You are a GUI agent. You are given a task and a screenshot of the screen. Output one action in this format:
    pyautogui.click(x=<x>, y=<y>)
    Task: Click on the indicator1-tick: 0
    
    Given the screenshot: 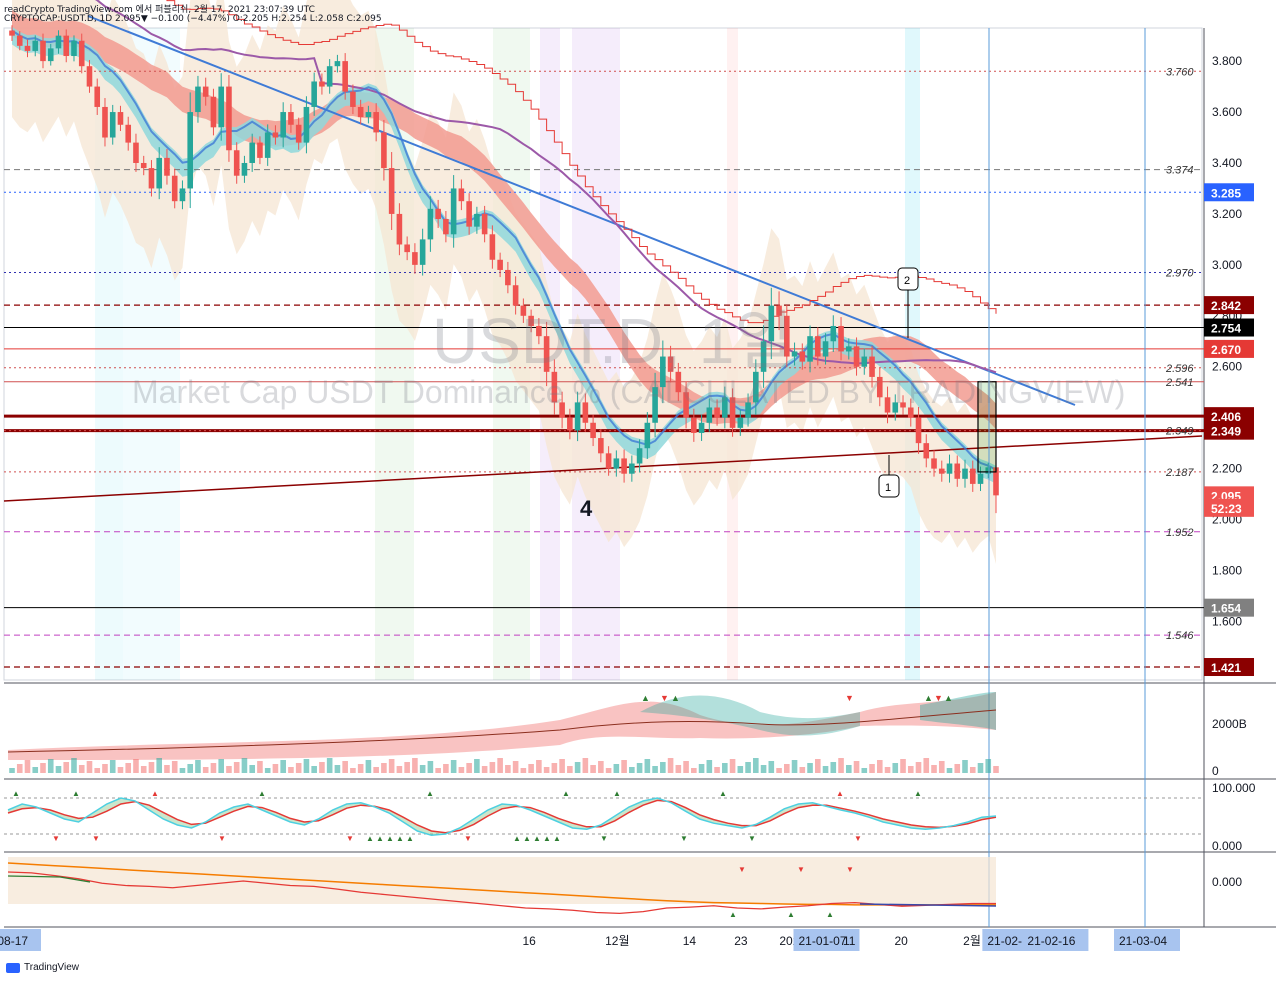 What is the action you would take?
    pyautogui.click(x=1215, y=771)
    